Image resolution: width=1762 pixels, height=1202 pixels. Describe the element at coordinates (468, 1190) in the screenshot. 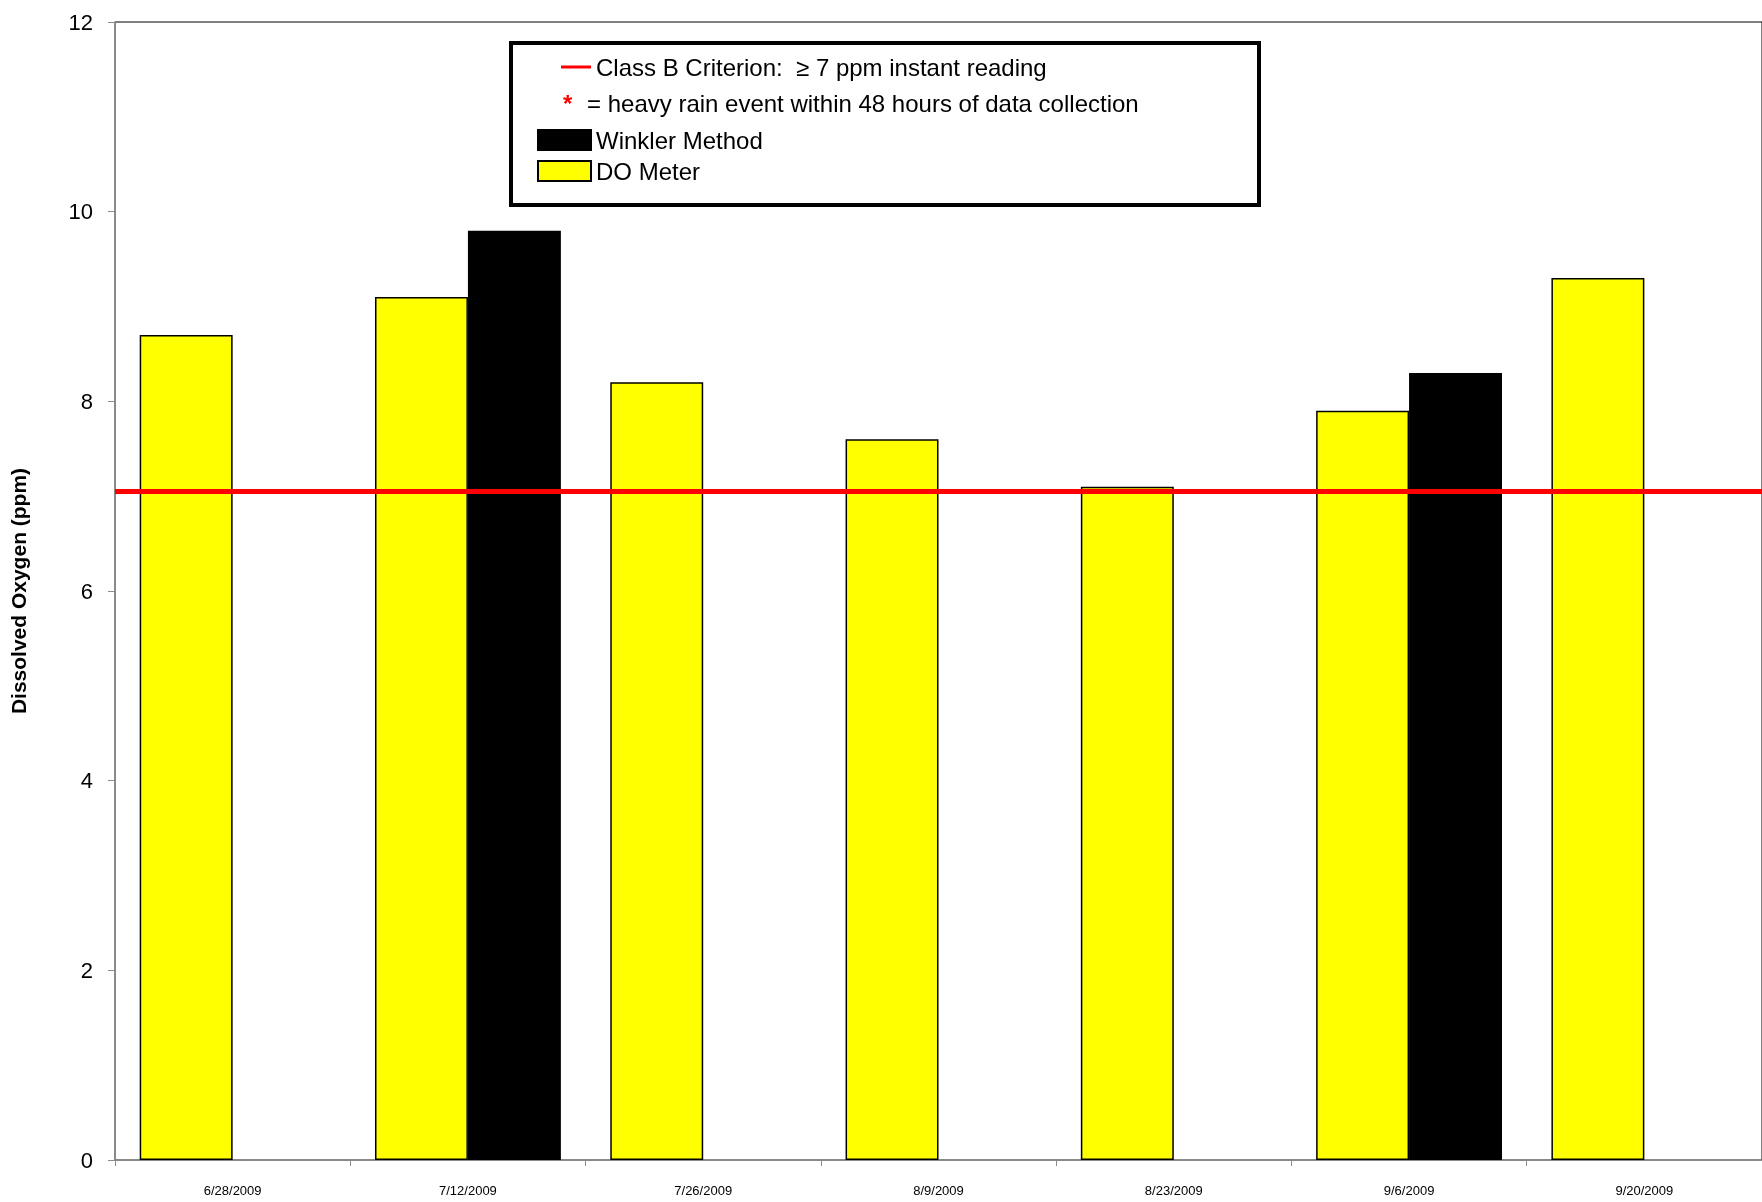

I see `x-tick-label: 7/12/2009` at that location.